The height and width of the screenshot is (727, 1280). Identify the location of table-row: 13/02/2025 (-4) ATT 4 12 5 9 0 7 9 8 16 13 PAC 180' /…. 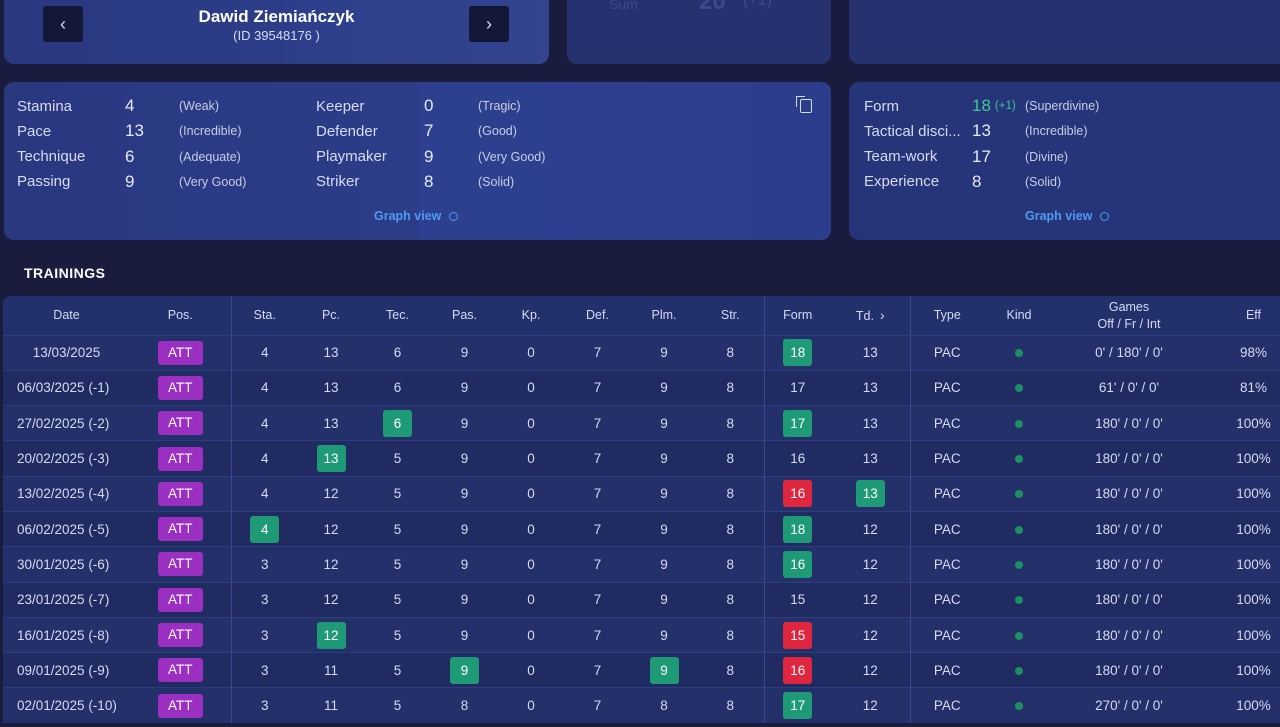
(641, 494).